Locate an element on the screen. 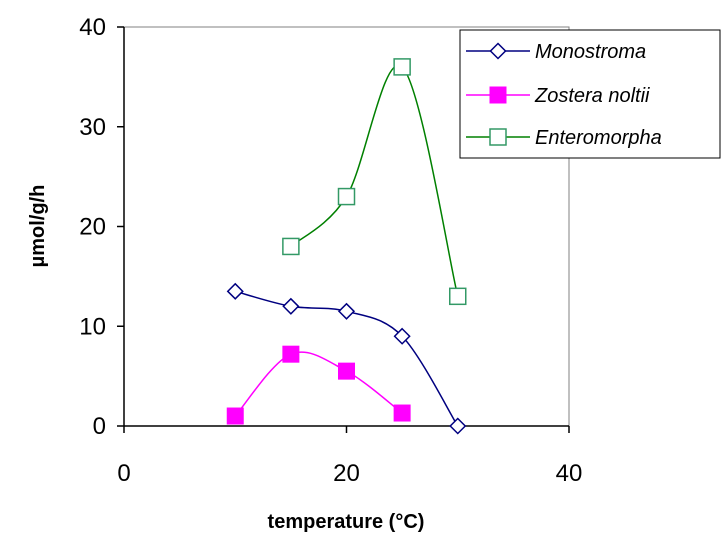 The width and height of the screenshot is (722, 542). series-line-zostera-noltii is located at coordinates (318, 384).